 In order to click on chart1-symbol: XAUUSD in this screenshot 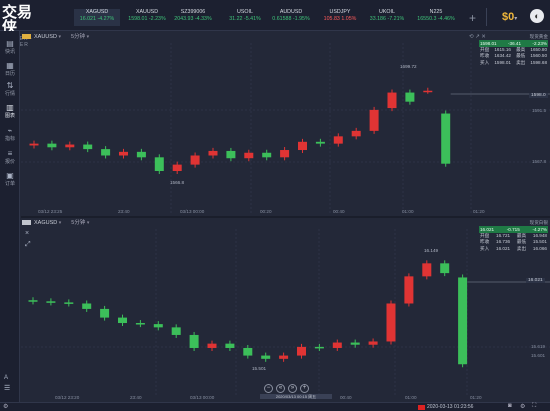, I will do `click(45, 37)`.